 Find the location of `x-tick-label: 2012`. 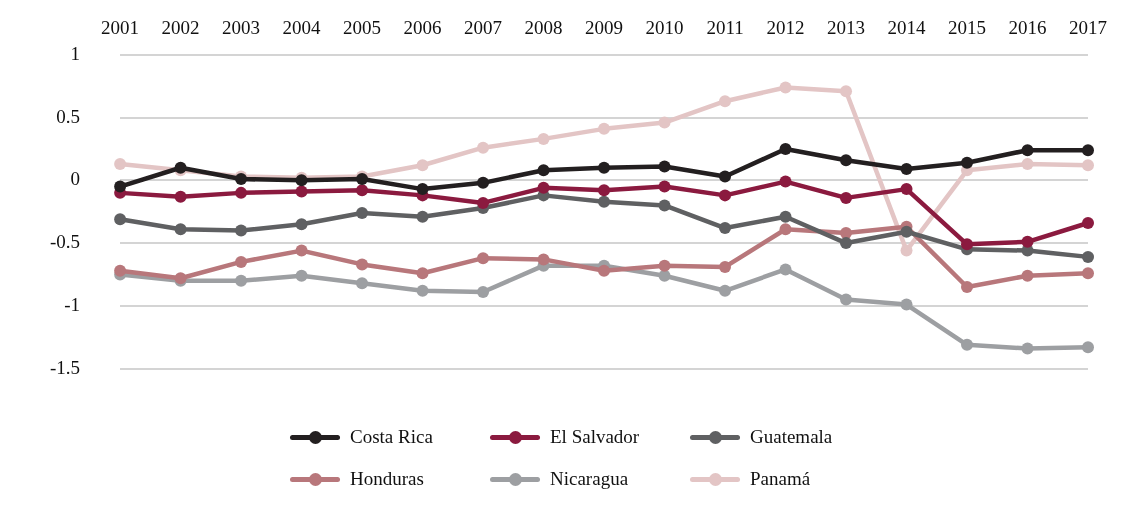

x-tick-label: 2012 is located at coordinates (785, 28).